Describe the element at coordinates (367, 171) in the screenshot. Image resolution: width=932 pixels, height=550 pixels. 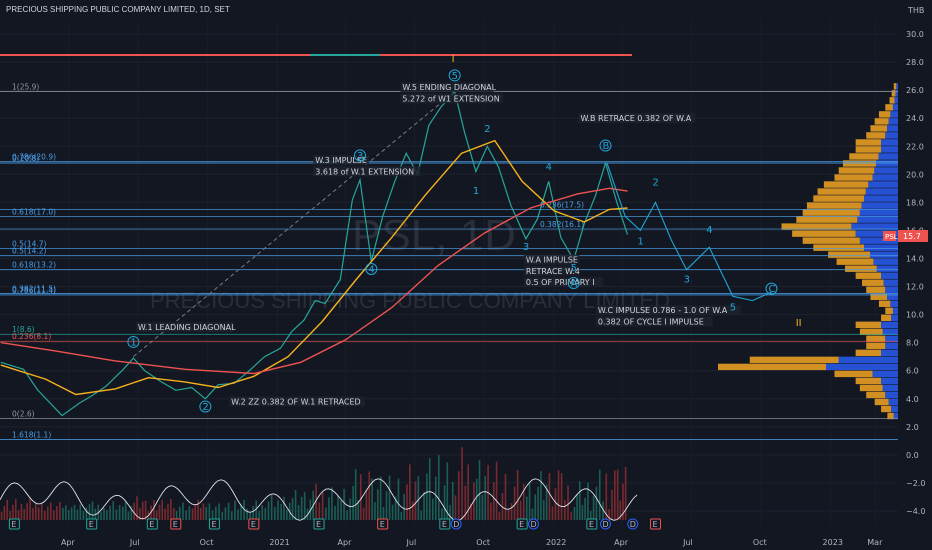
I see `annotation-box` at that location.